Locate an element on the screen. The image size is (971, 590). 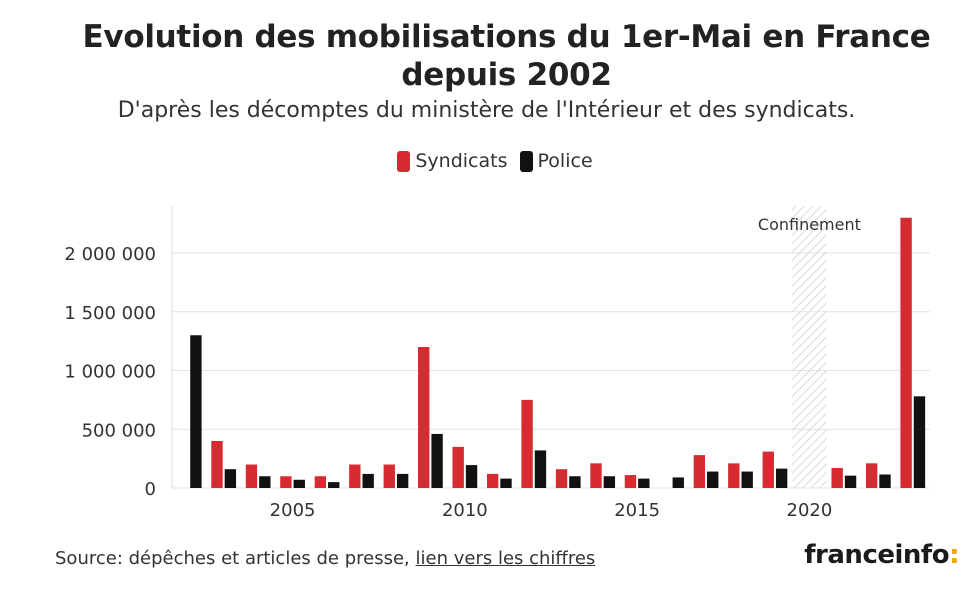
bar-police-2019 is located at coordinates (781, 478).